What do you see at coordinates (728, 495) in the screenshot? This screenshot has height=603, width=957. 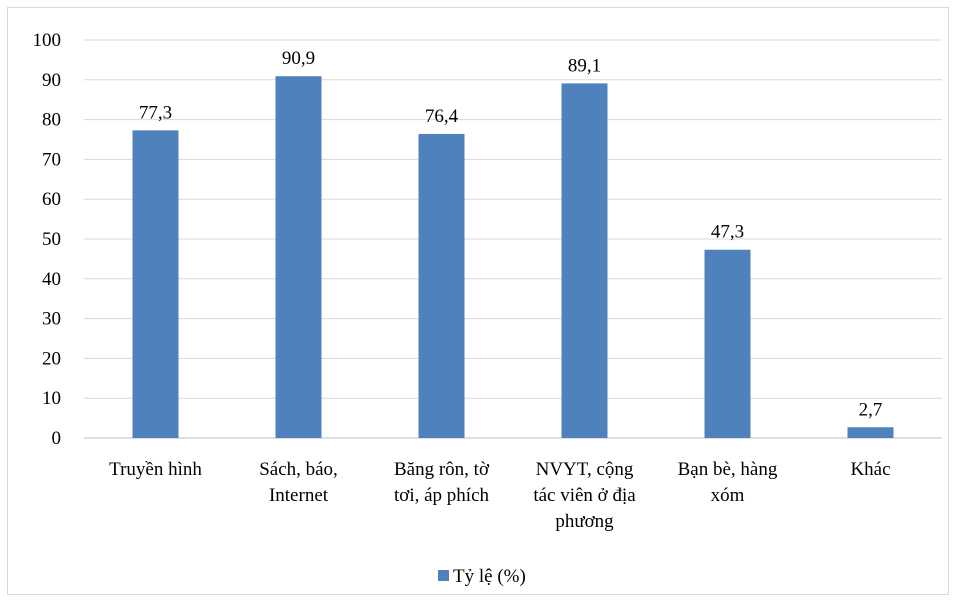 I see `x-tick-label: xóm` at bounding box center [728, 495].